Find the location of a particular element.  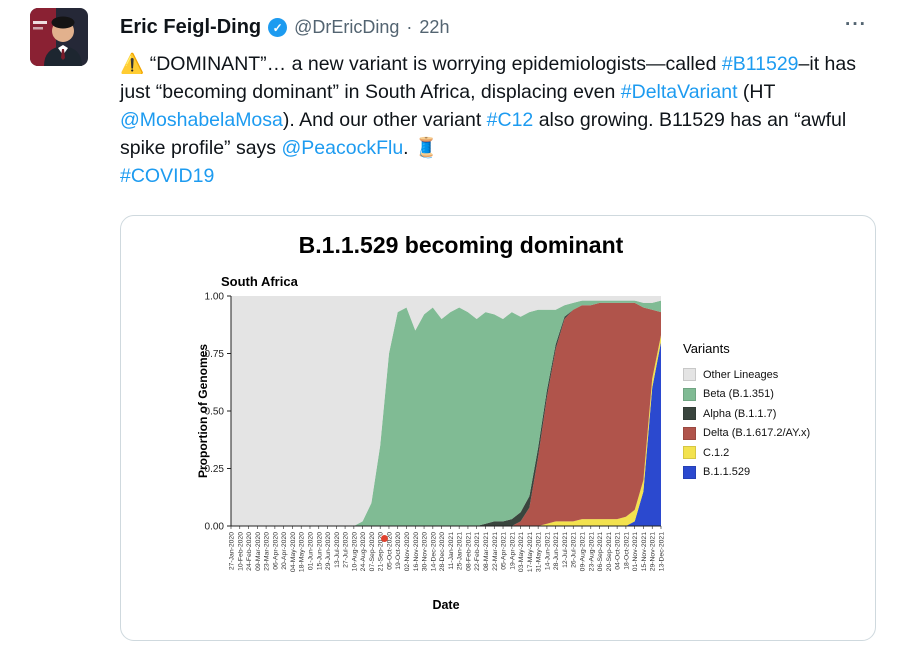

thread-icon: 🧵 is located at coordinates (426, 148).